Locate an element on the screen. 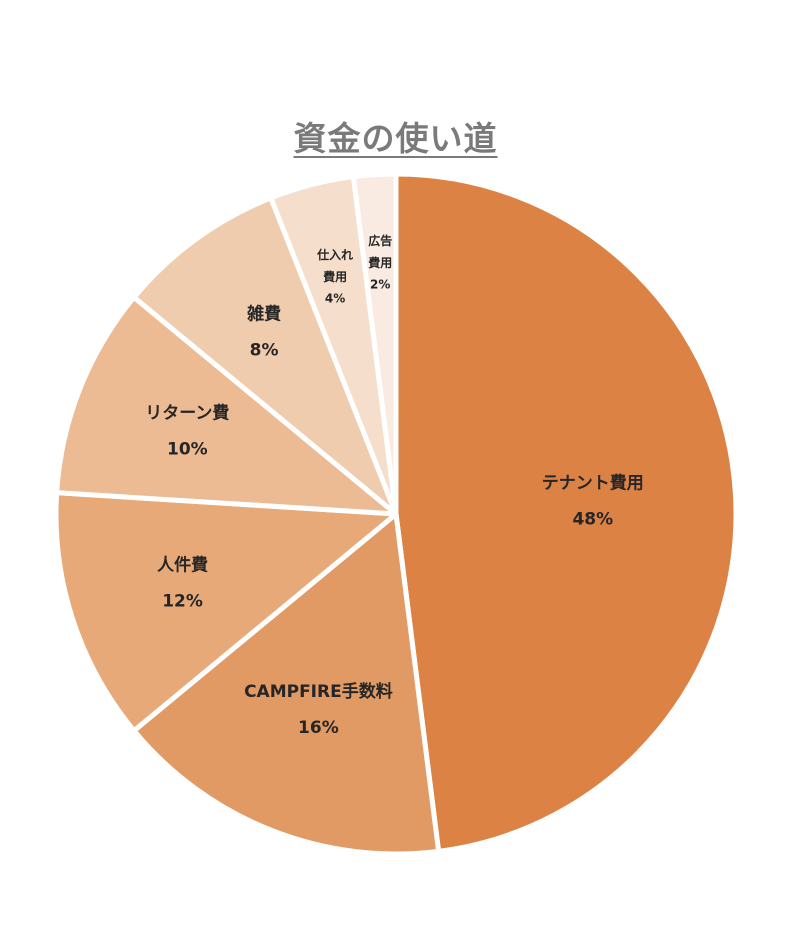 This screenshot has height=935, width=791. slice-value-label-6: 4% is located at coordinates (335, 298).